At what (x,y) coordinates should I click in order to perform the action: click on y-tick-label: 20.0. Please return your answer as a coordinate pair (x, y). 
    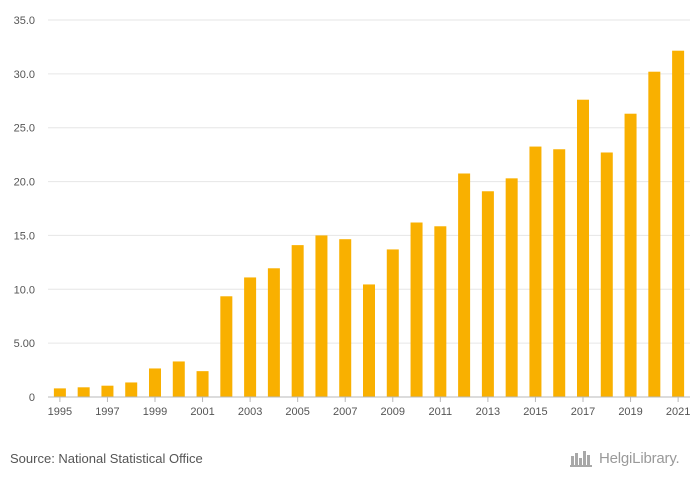
    Looking at the image, I should click on (24, 183).